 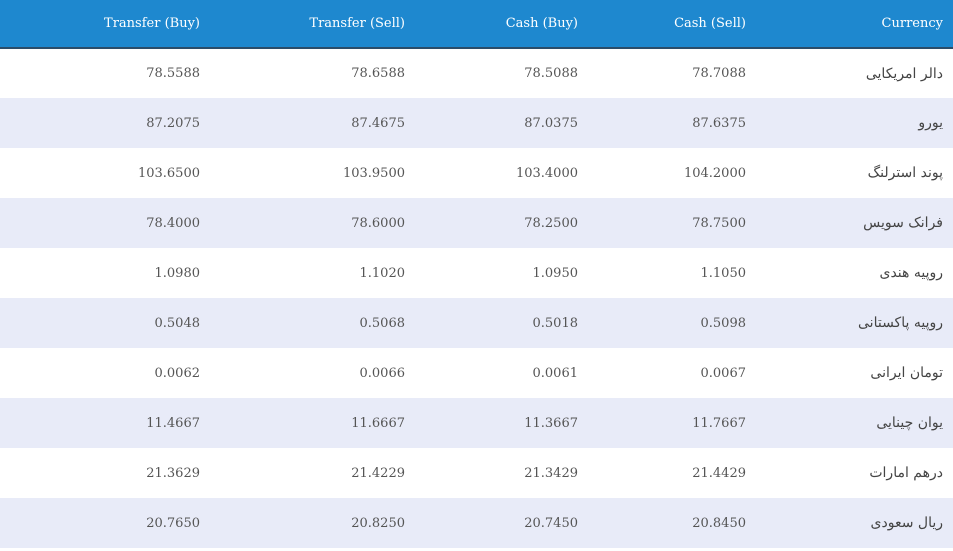 I want to click on cash-sell-cell: 0.5098, so click(x=723, y=323).